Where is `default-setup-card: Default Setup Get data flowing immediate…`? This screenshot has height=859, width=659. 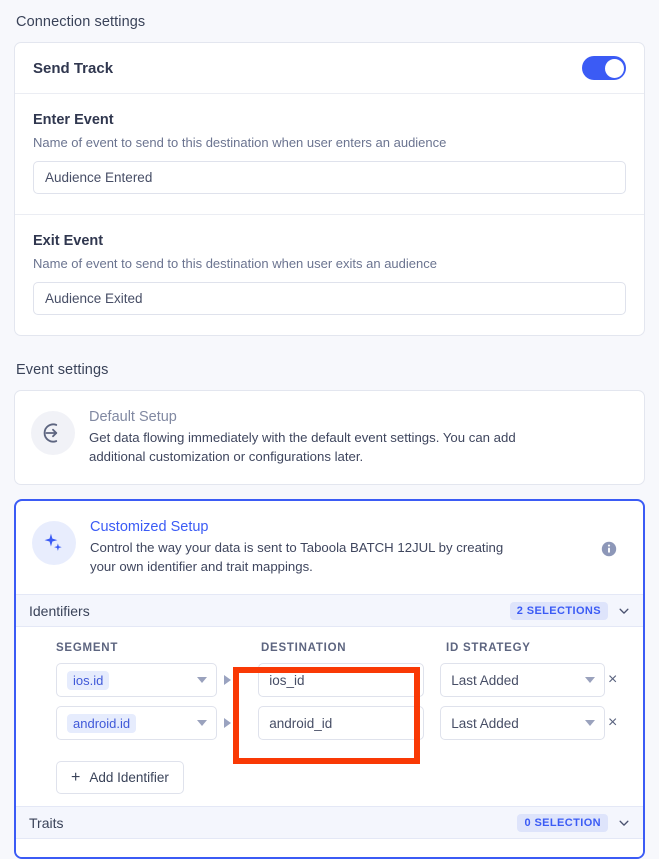
default-setup-card: Default Setup Get data flowing immediate… is located at coordinates (329, 437).